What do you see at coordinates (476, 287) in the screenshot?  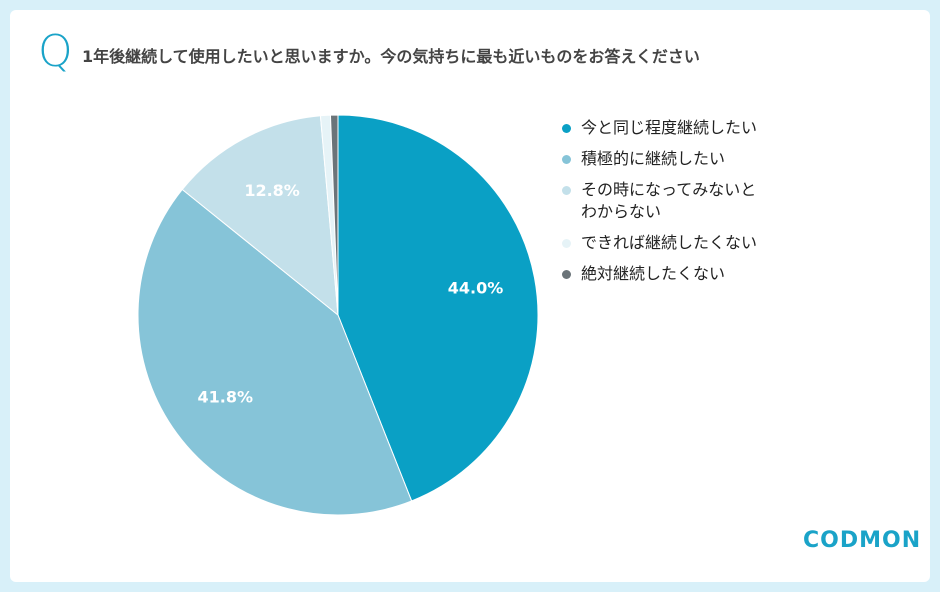 I see `value-label: 44.0%` at bounding box center [476, 287].